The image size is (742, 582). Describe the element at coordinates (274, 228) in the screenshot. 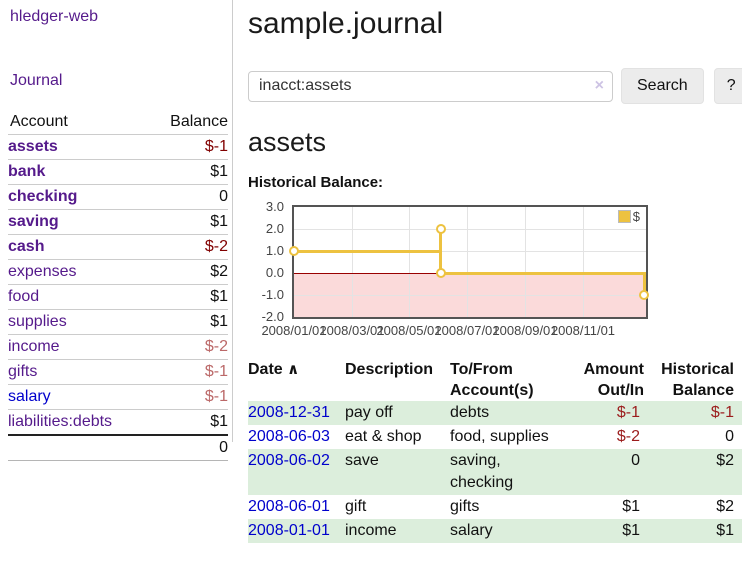

I see `y-tick-label: 2.0` at that location.